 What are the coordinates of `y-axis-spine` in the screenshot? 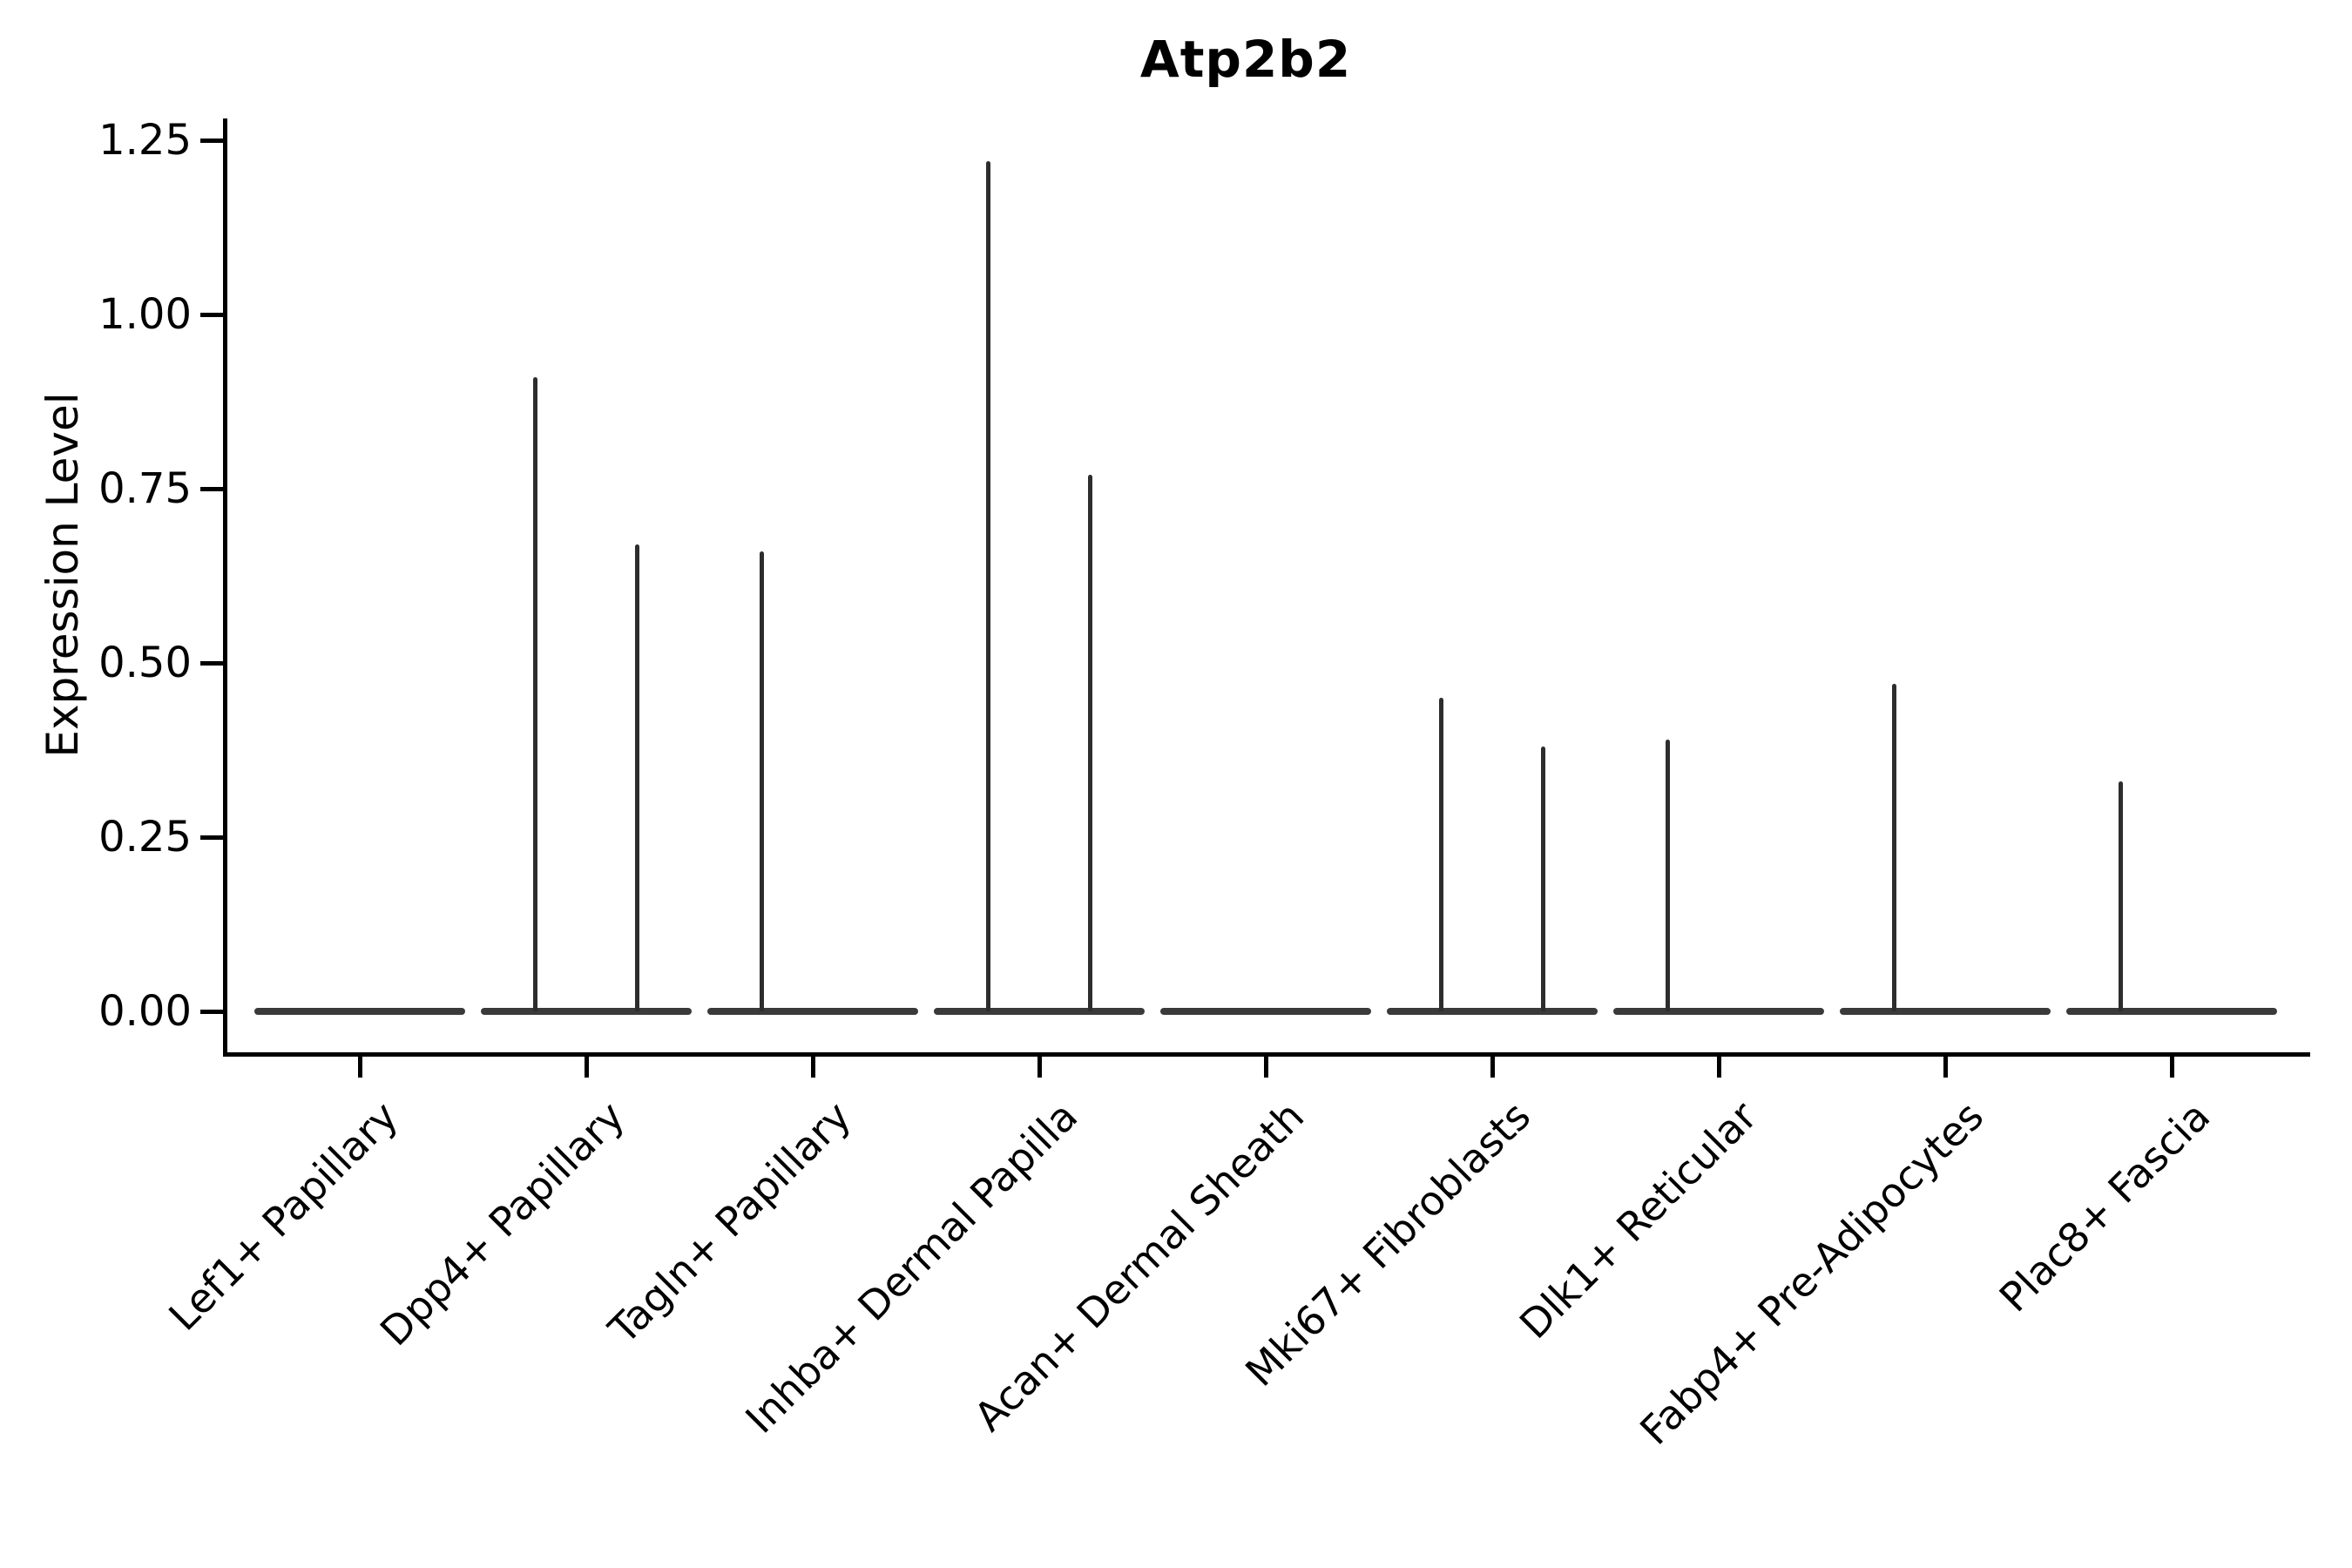 It's located at (225, 587).